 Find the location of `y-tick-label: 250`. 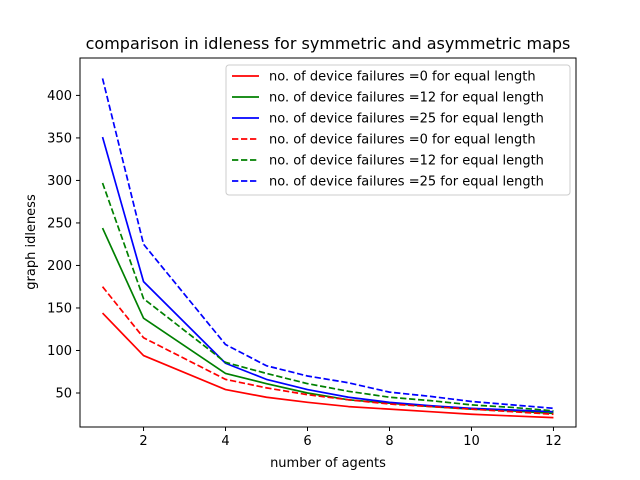

y-tick-label: 250 is located at coordinates (59, 223).